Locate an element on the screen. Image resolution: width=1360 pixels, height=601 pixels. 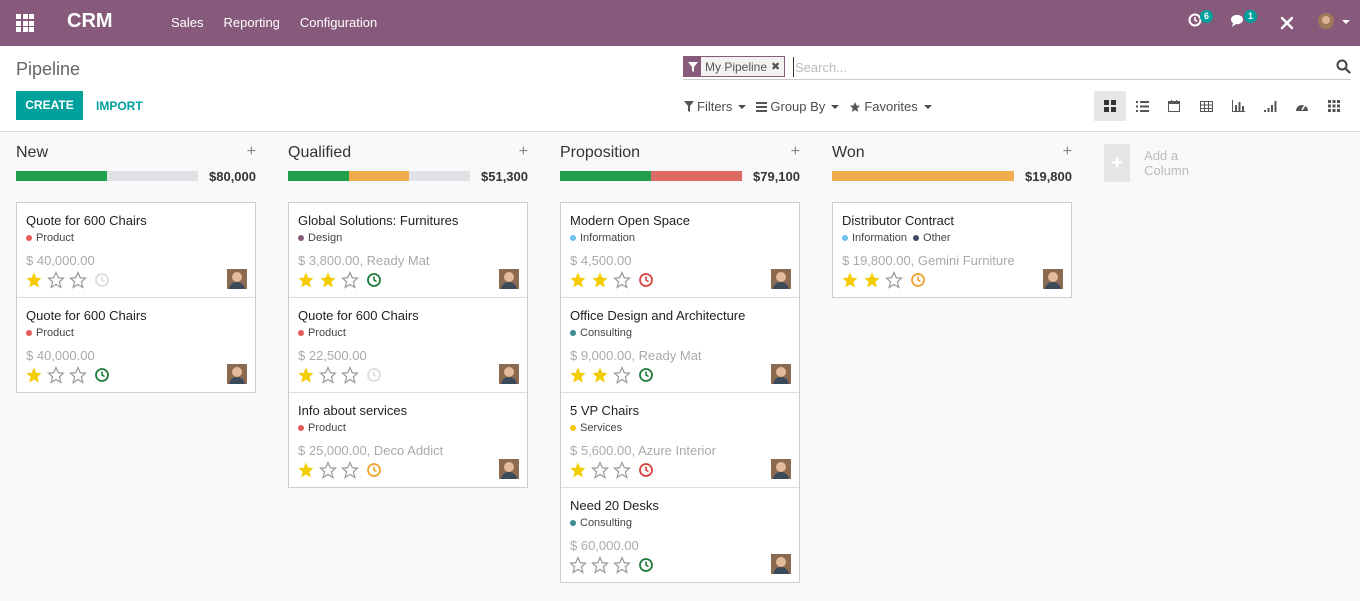
user-avatar is located at coordinates (1326, 21).